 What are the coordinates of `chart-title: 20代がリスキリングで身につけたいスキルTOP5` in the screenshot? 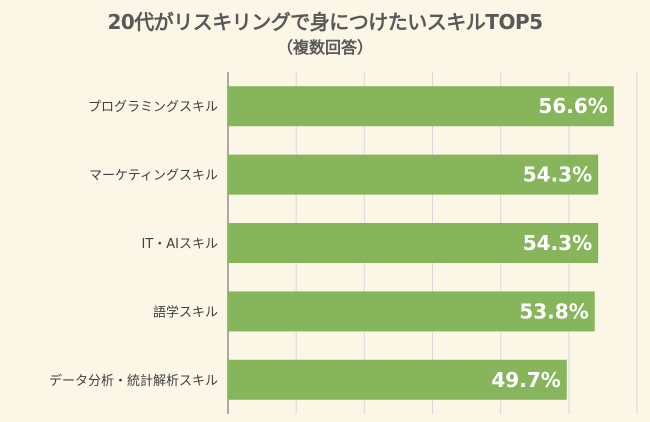 It's located at (325, 22).